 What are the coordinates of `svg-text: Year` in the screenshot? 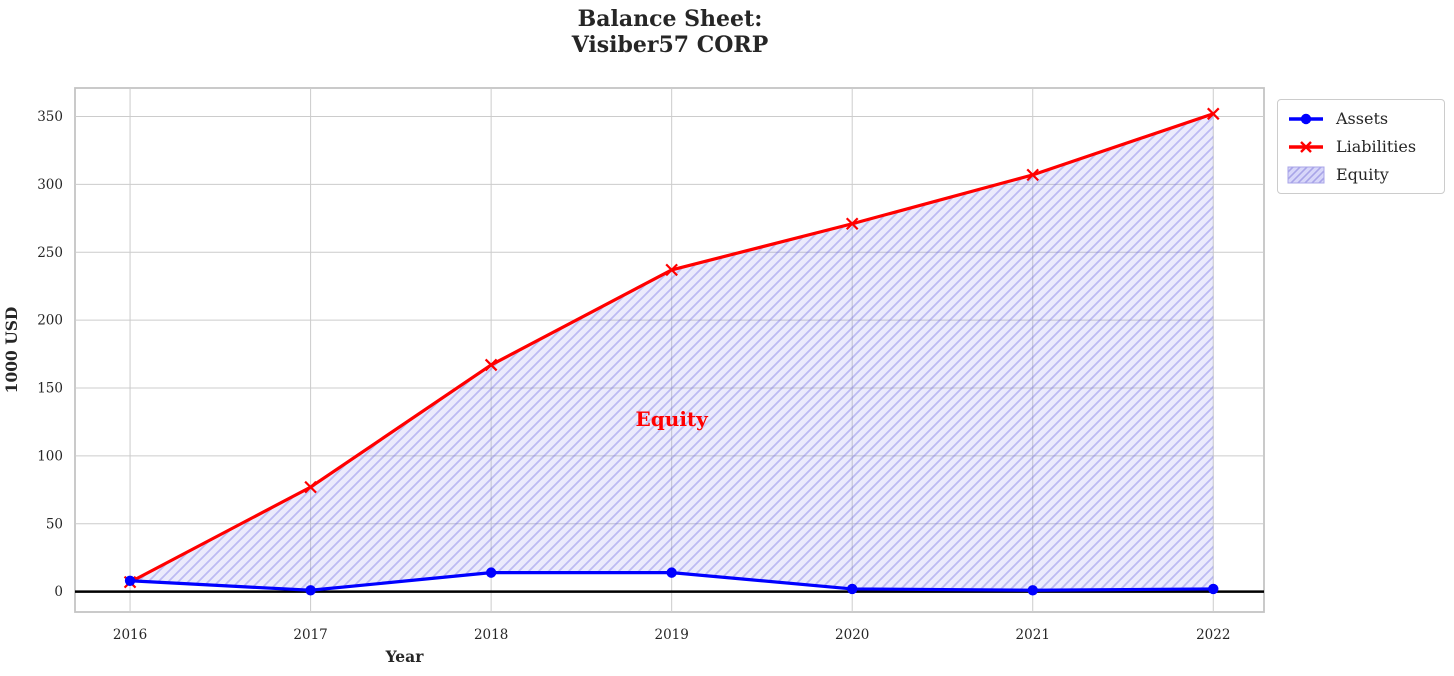 It's located at (405, 656).